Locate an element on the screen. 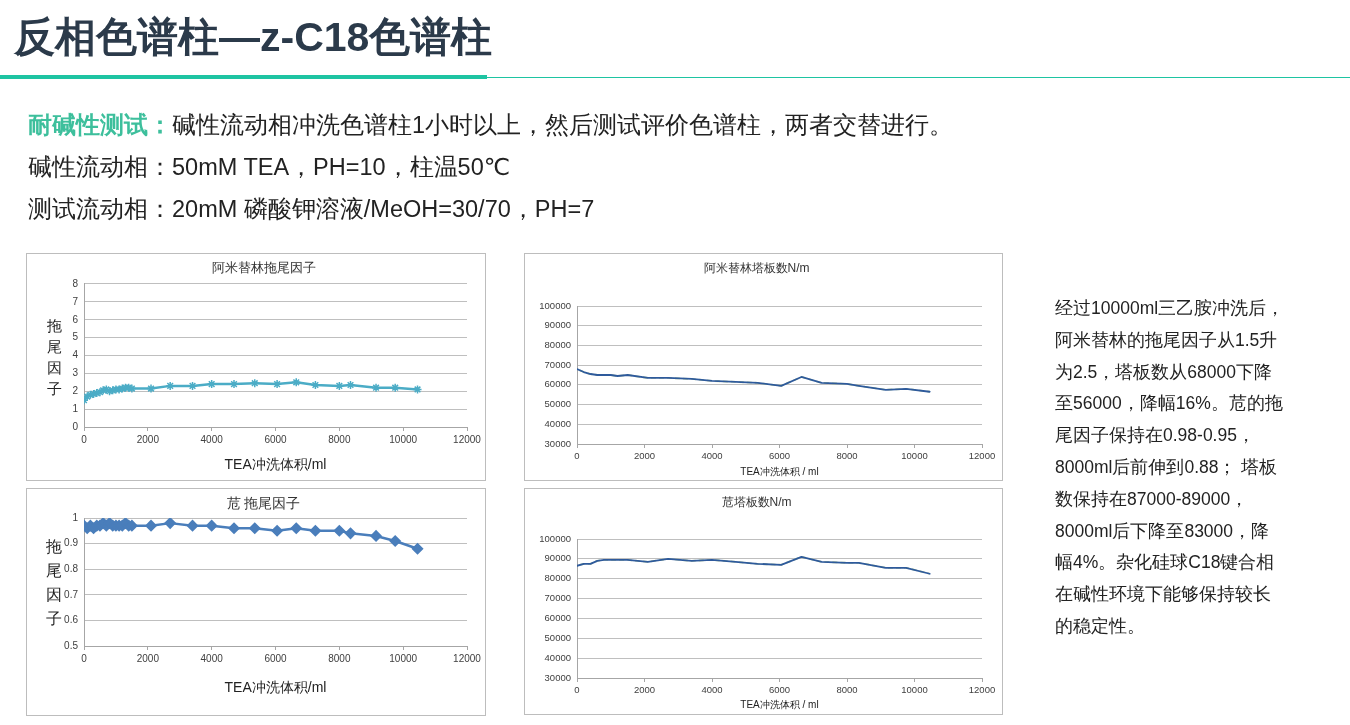 Image resolution: width=1350 pixels, height=725 pixels. chart-title: 苊塔板数N/m is located at coordinates (756, 502).